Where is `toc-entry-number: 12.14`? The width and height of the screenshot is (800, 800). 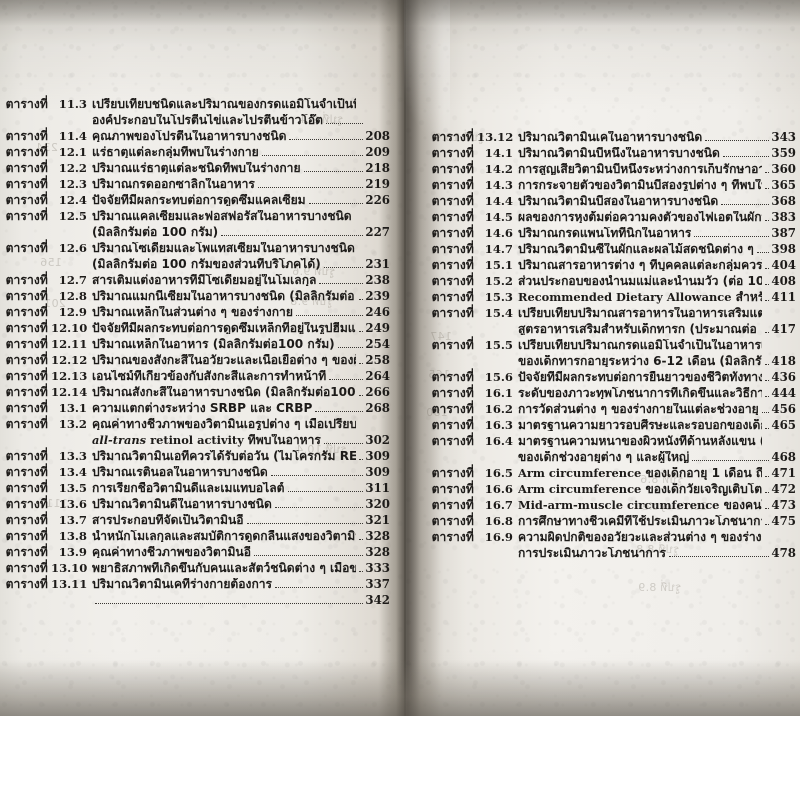
toc-entry-number: 12.14 is located at coordinates (69, 392).